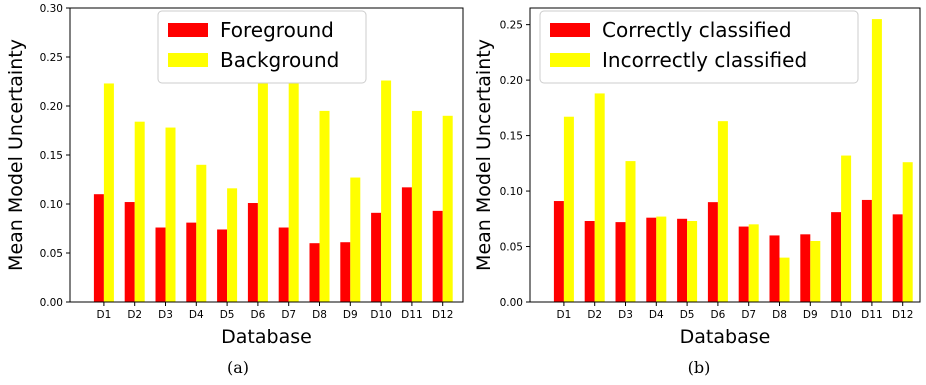  Describe the element at coordinates (699, 367) in the screenshot. I see `caption-b: (b)` at that location.